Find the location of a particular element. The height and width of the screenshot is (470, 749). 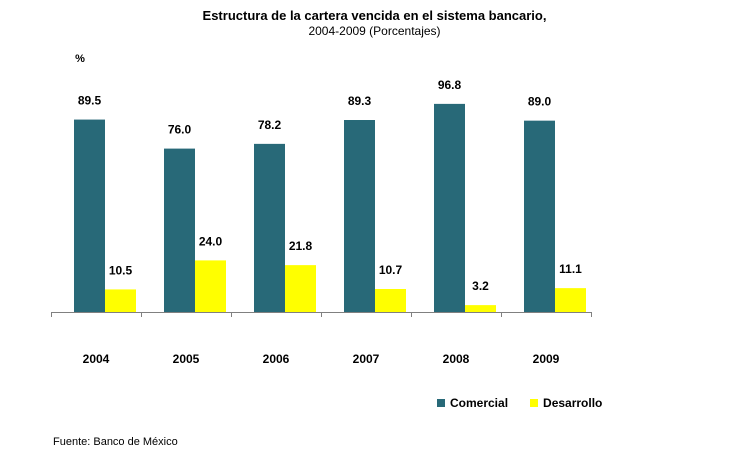

legend-swatch-comercial is located at coordinates (441, 403).